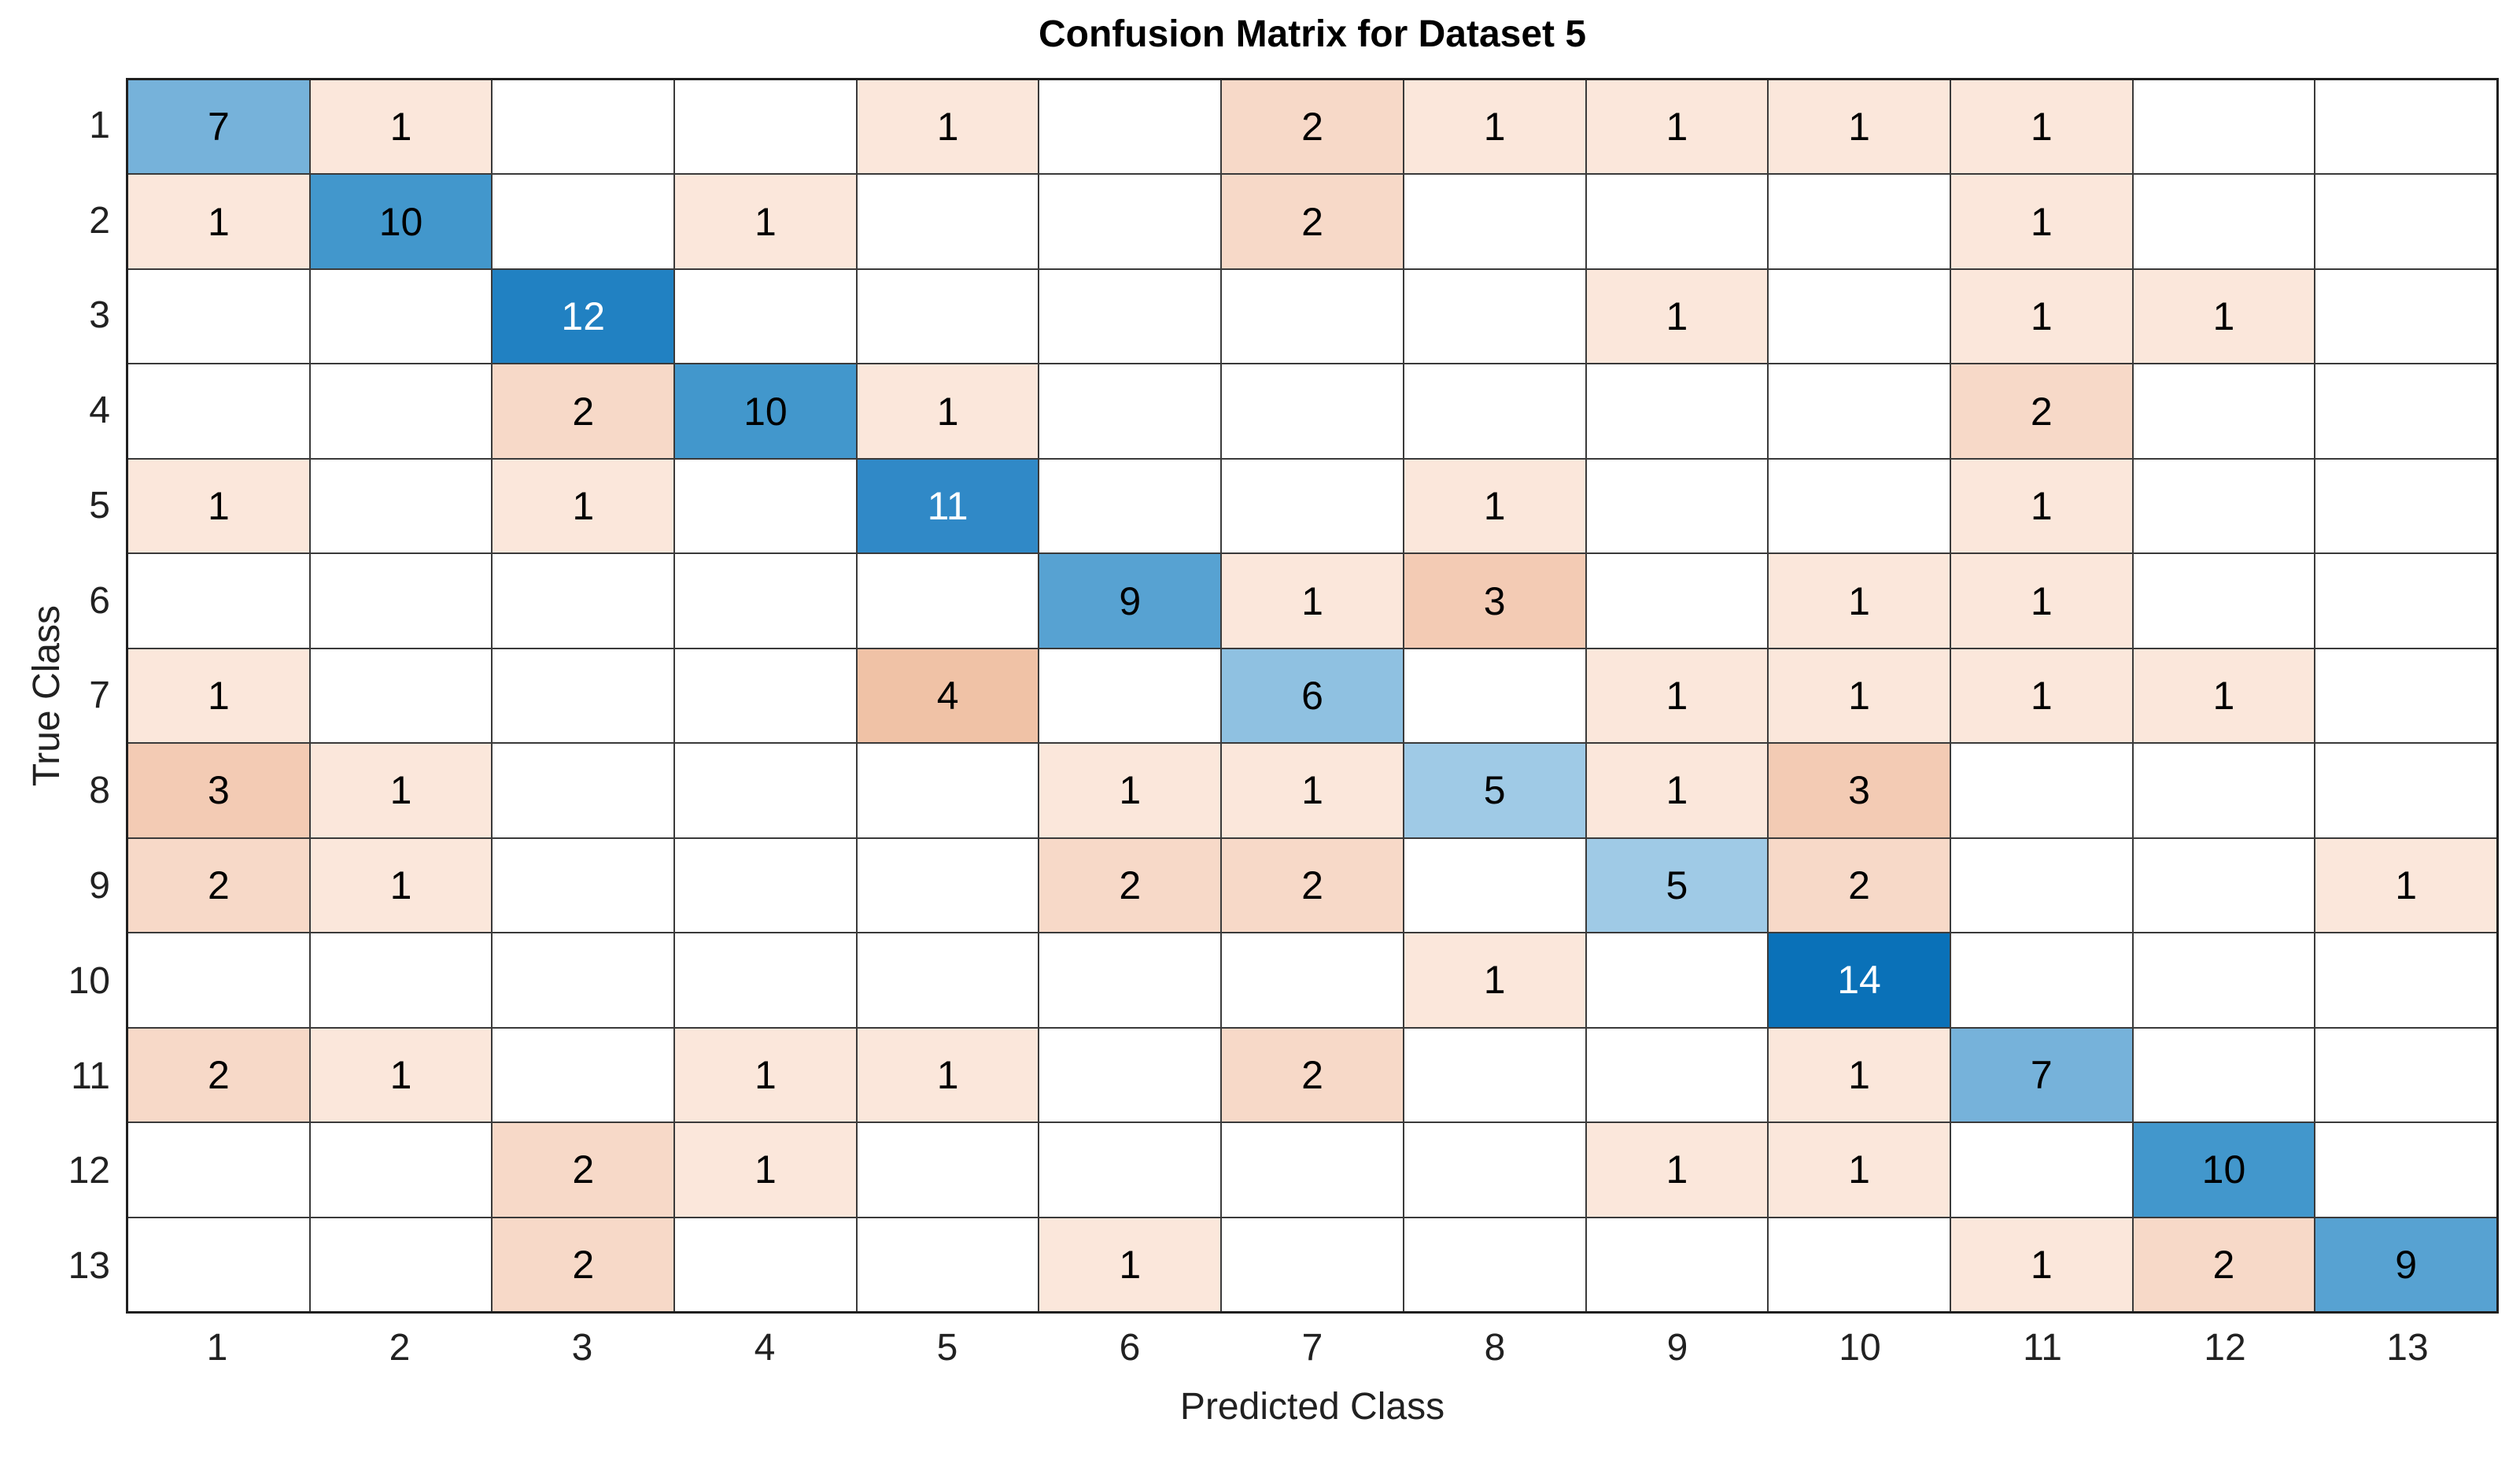 The height and width of the screenshot is (1467, 2520). What do you see at coordinates (90, 1076) in the screenshot?
I see `y-tick: 11` at bounding box center [90, 1076].